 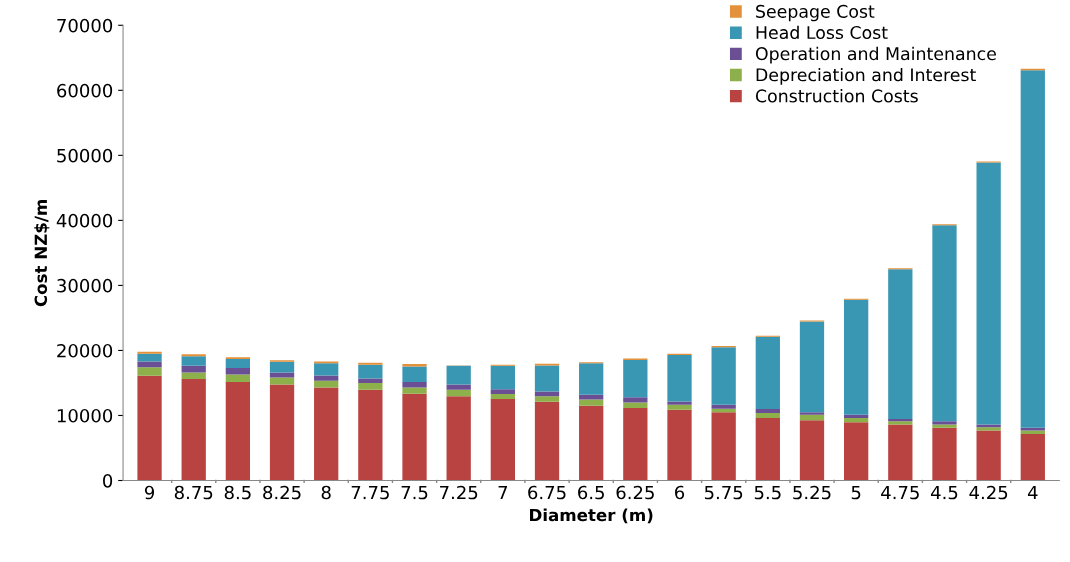 What do you see at coordinates (370, 492) in the screenshot?
I see `x-tick-label: 7.75` at bounding box center [370, 492].